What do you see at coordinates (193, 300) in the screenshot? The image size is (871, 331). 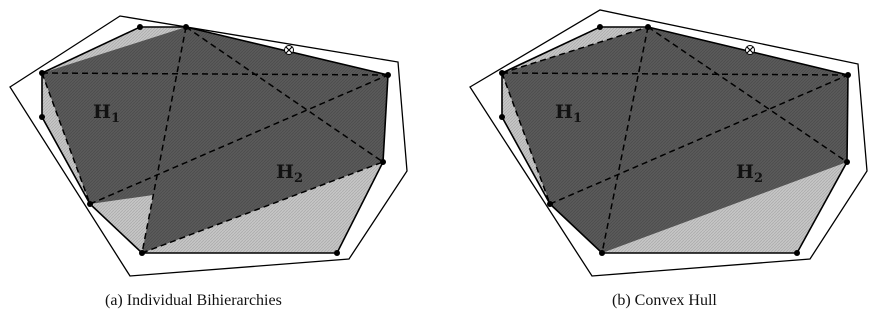 I see `caption-panel-a: (a) Individual Bihierarchies` at bounding box center [193, 300].